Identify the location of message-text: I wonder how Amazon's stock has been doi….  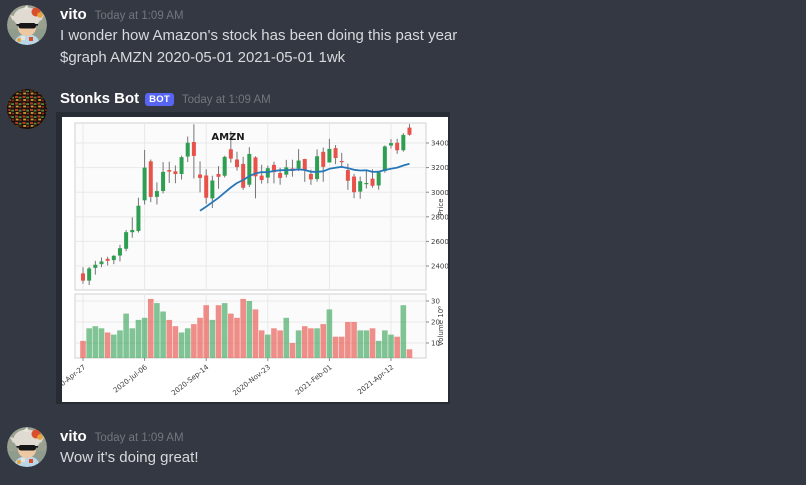
(259, 35).